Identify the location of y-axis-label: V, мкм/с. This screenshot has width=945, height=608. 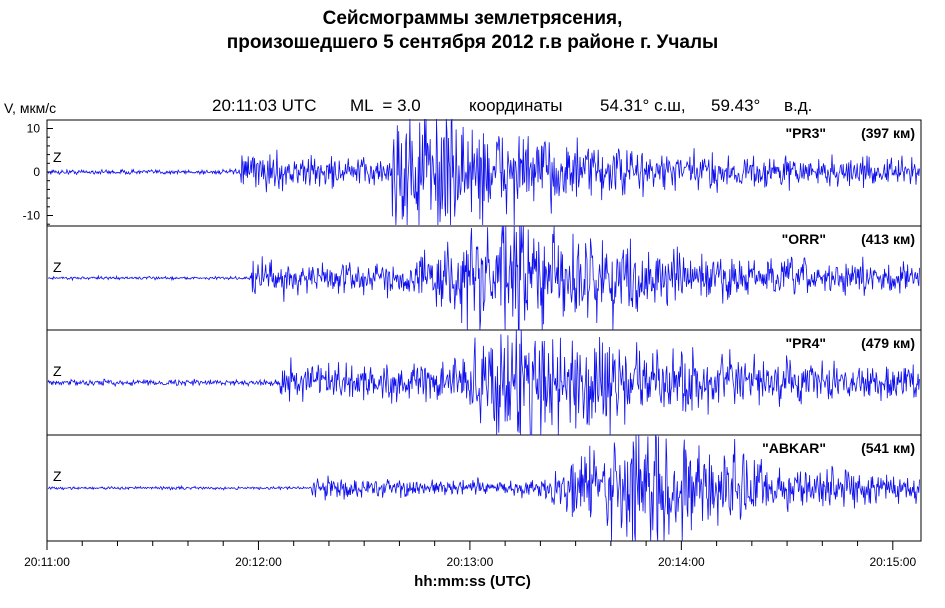
(30, 108).